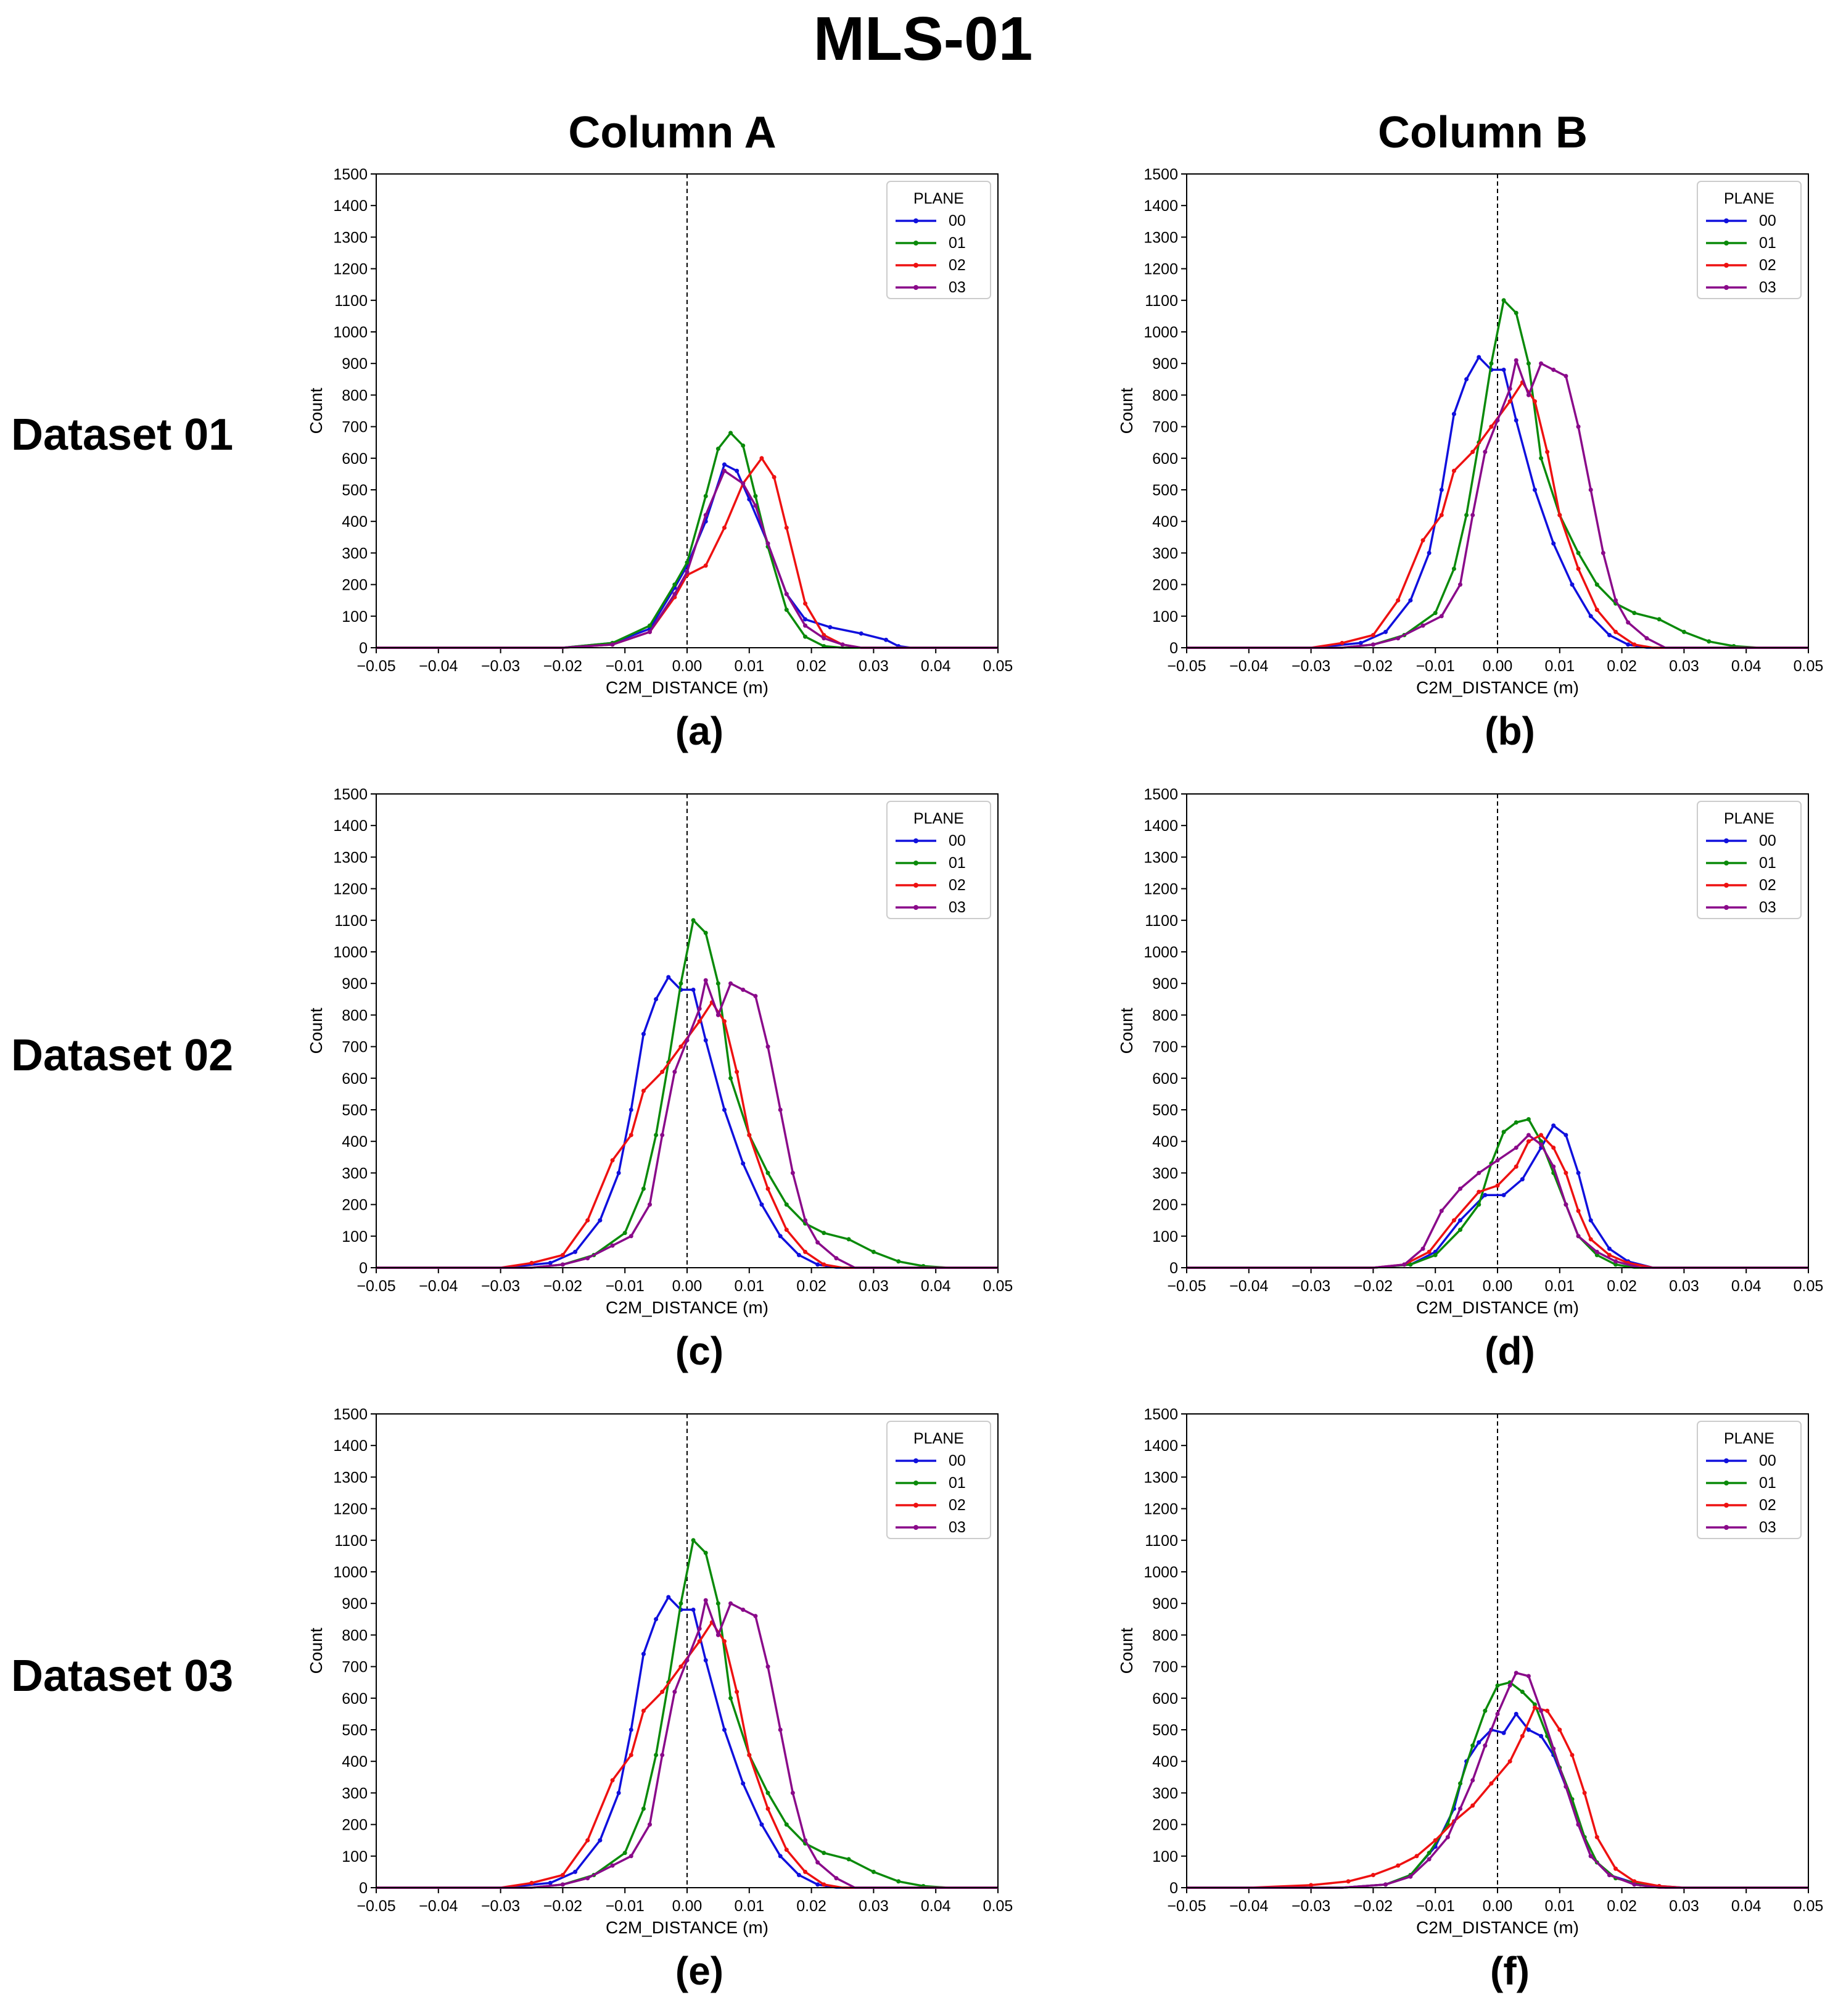  I want to click on x-tick-label: 0.01, so click(749, 666).